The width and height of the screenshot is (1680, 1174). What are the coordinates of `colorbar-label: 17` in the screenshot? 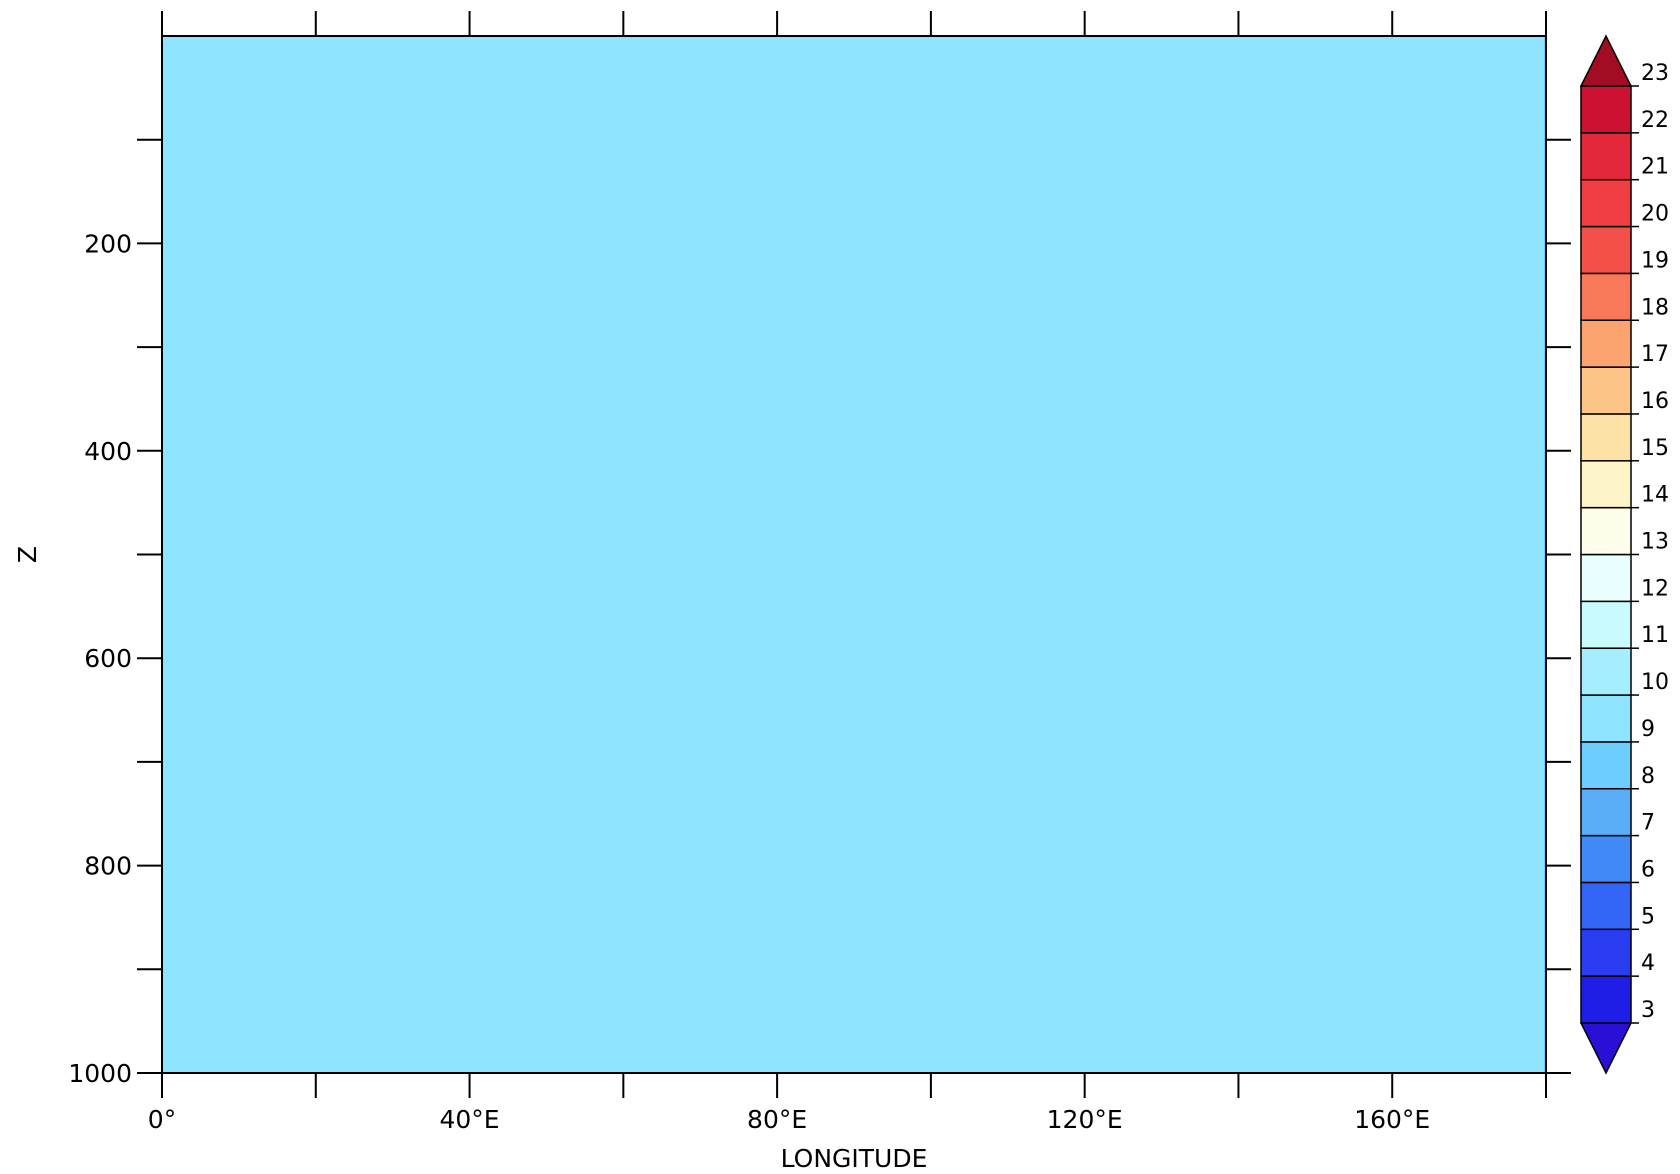 It's located at (1655, 354).